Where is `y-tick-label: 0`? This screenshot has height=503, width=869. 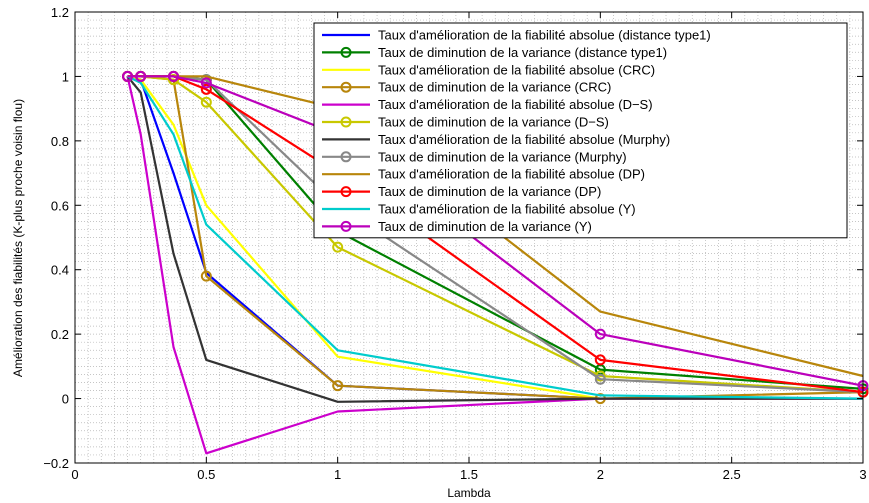 y-tick-label: 0 is located at coordinates (65, 399).